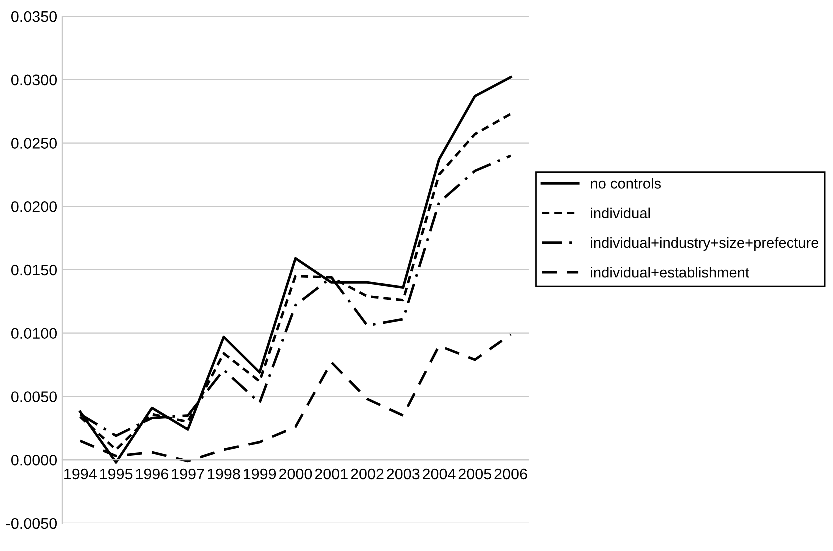 The width and height of the screenshot is (833, 551). What do you see at coordinates (403, 474) in the screenshot?
I see `x-tick-label: 2003` at bounding box center [403, 474].